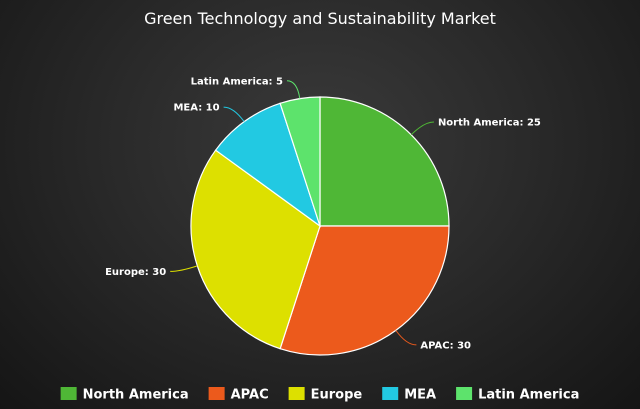 The height and width of the screenshot is (409, 640). What do you see at coordinates (68, 393) in the screenshot?
I see `legend-swatch-north-america` at bounding box center [68, 393].